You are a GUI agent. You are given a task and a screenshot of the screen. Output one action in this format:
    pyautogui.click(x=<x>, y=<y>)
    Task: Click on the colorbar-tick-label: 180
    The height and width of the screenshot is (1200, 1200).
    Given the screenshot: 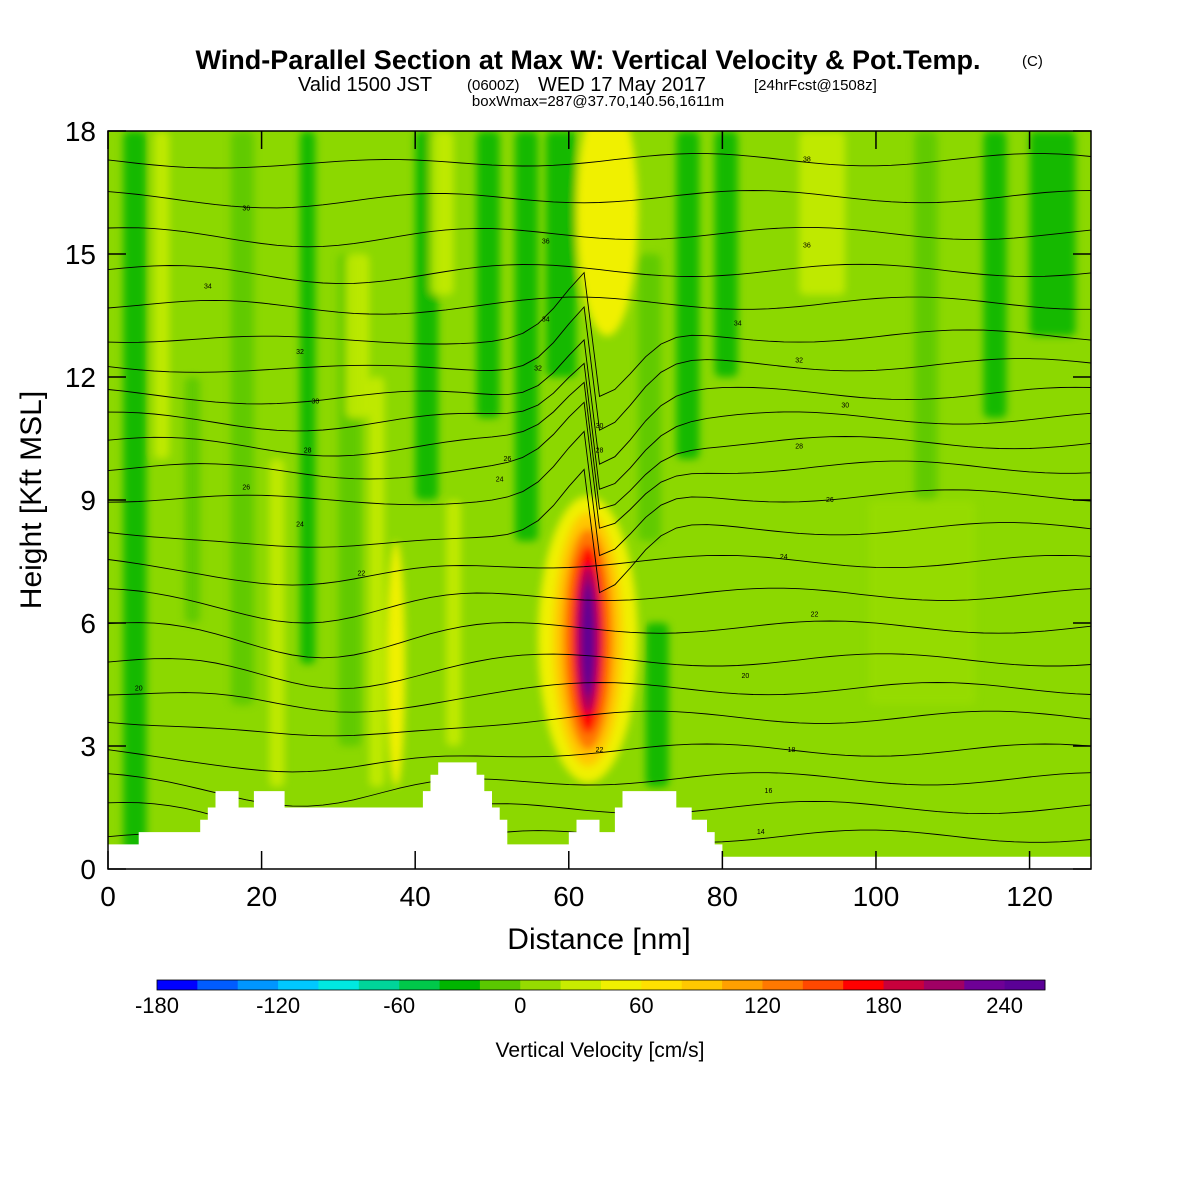 What is the action you would take?
    pyautogui.click(x=883, y=1005)
    